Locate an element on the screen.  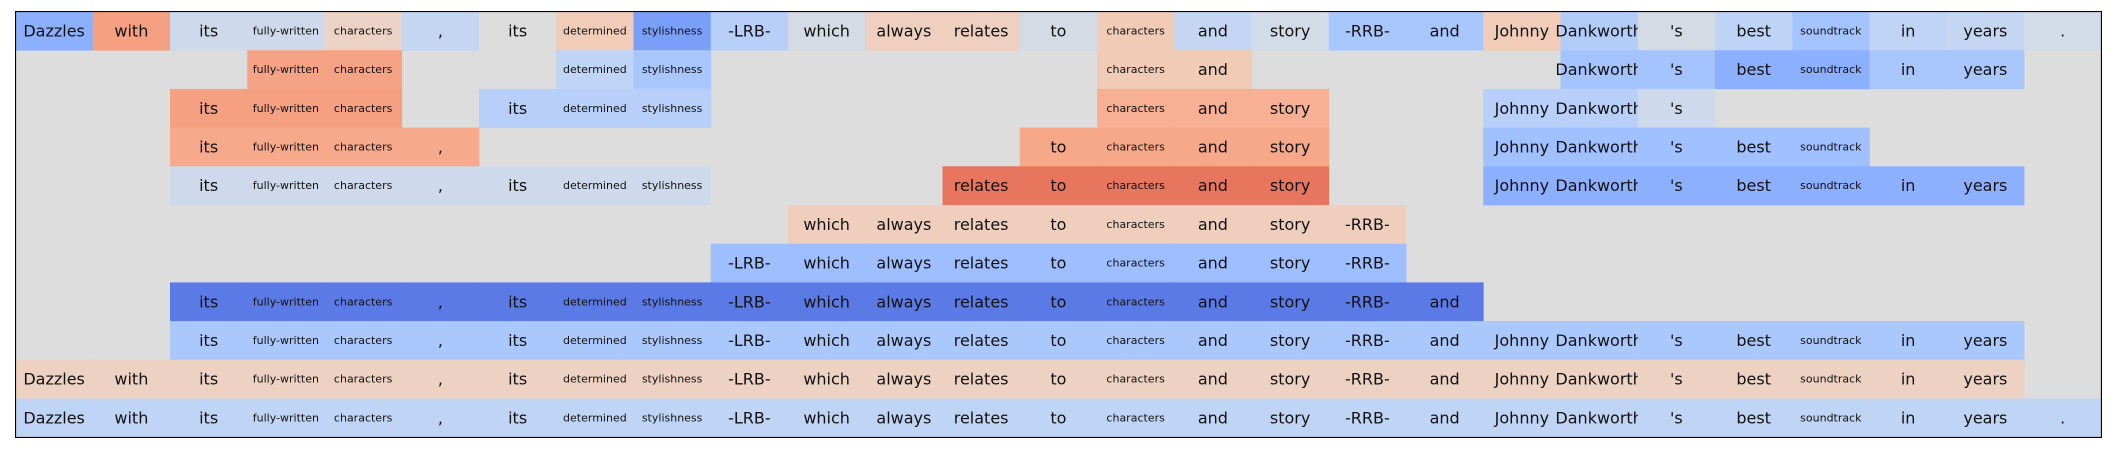
token-label: in is located at coordinates (1908, 30).